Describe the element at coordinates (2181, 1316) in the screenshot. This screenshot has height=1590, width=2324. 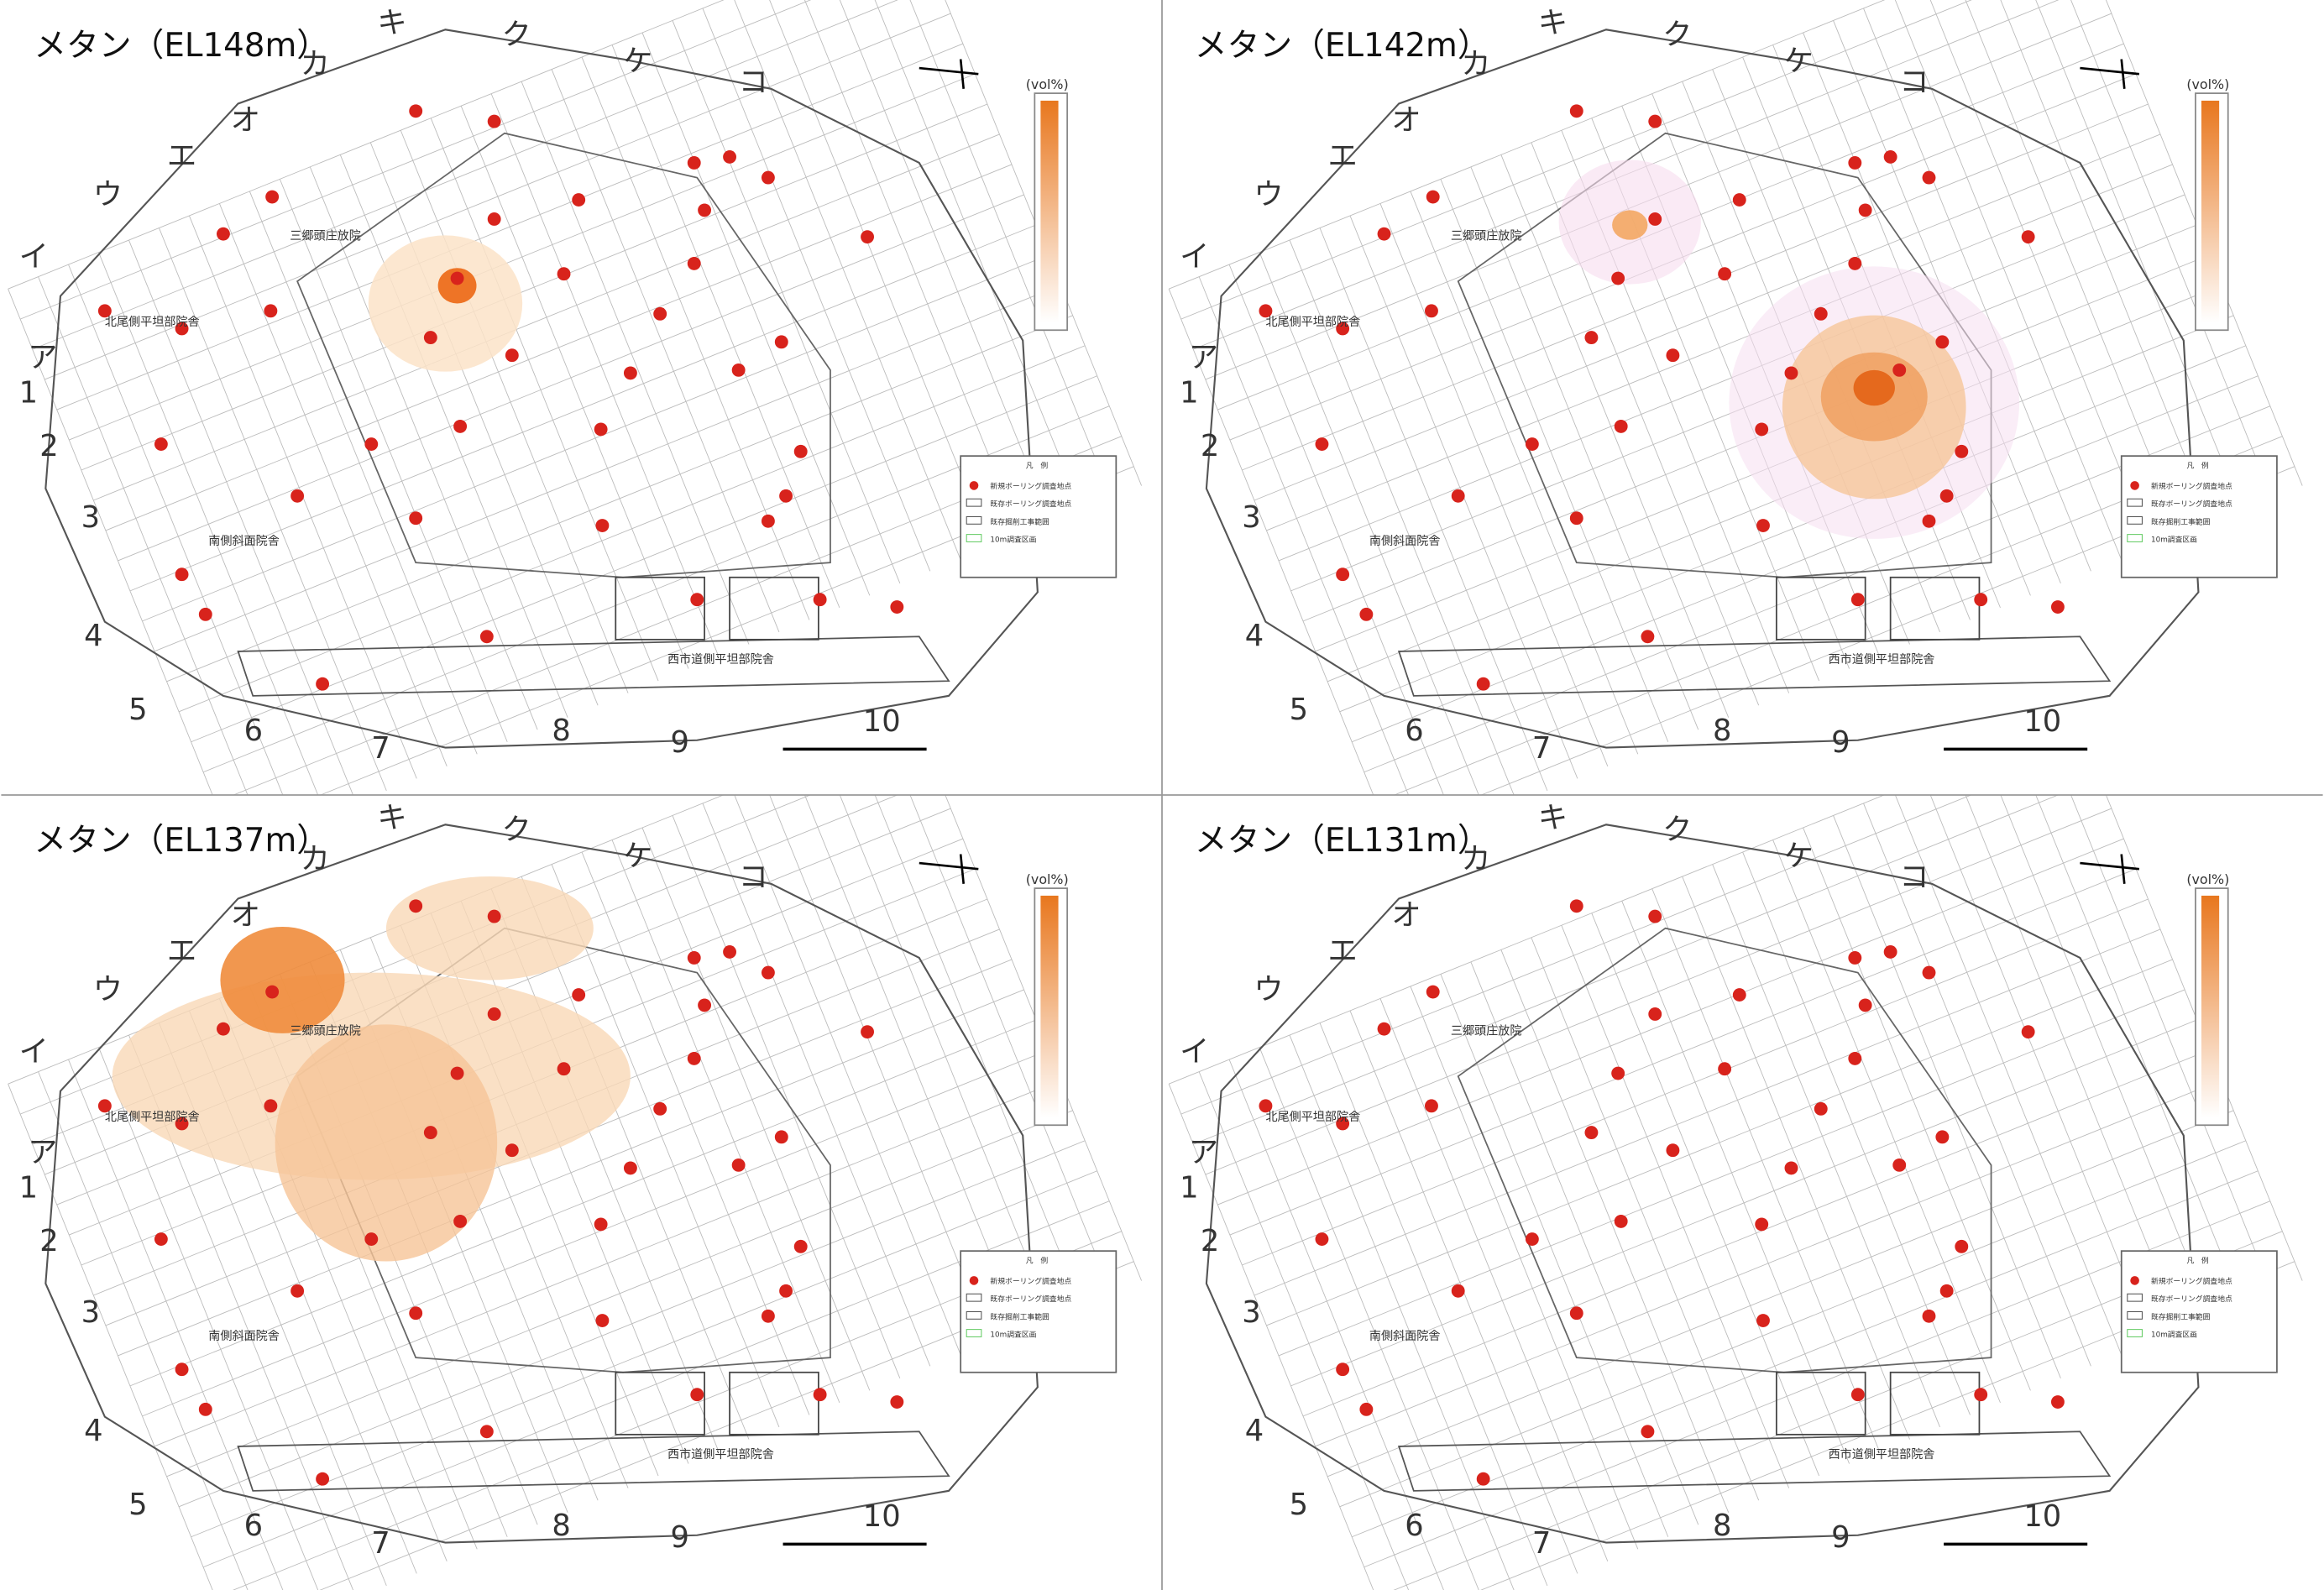
I see `legend-item: 既存掘削工事範囲` at that location.